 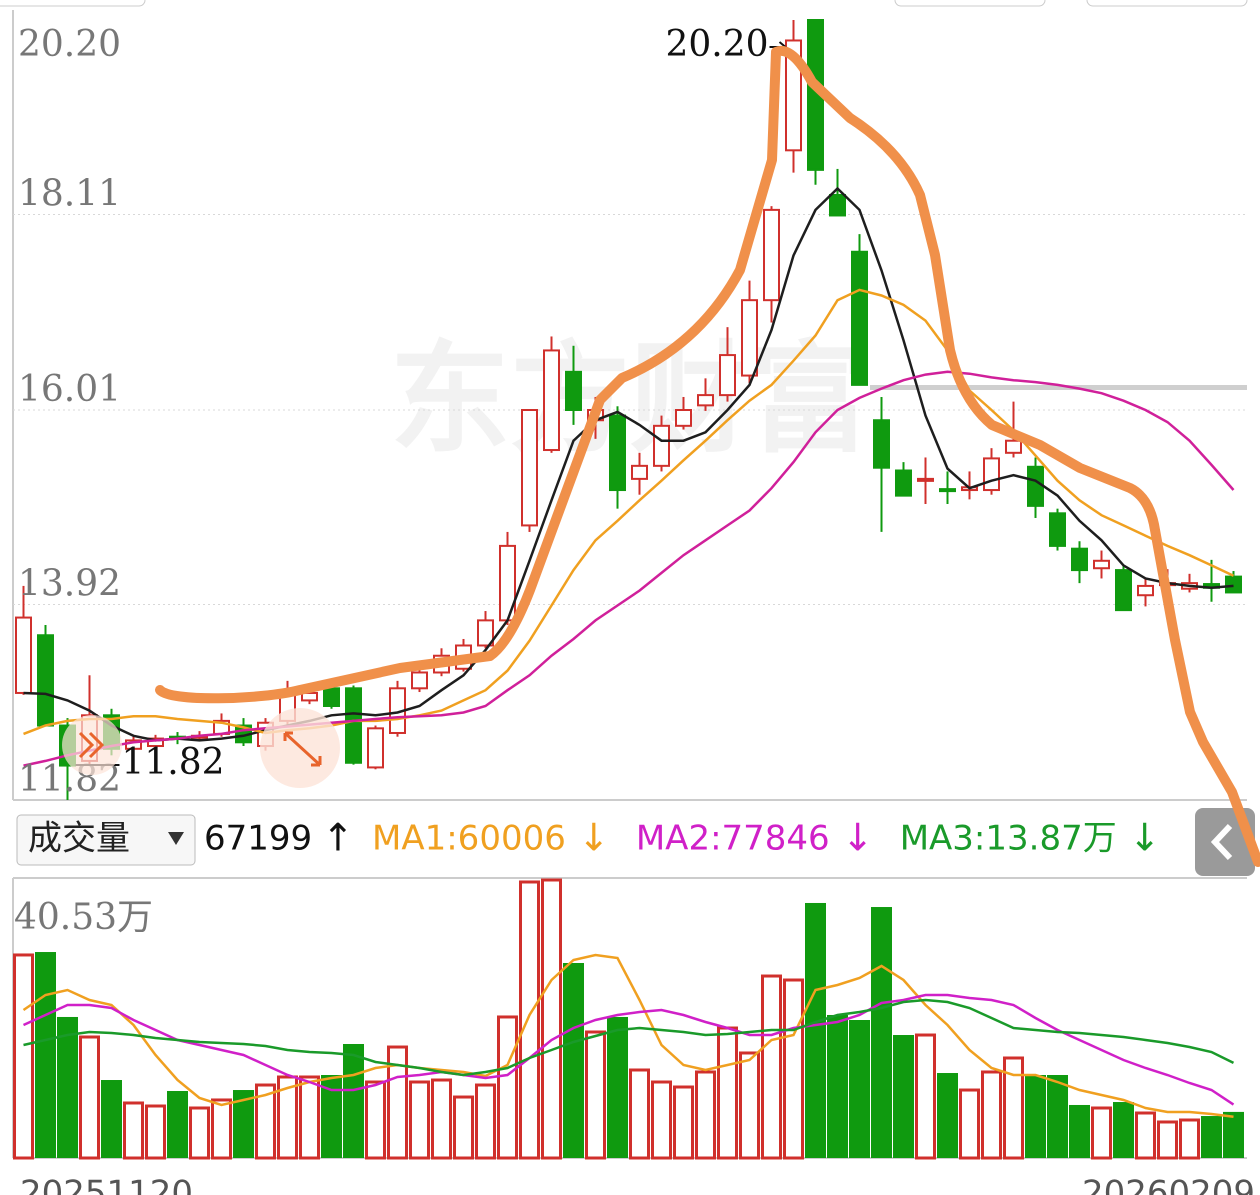 I want to click on volume-trend: ↑, so click(x=338, y=838).